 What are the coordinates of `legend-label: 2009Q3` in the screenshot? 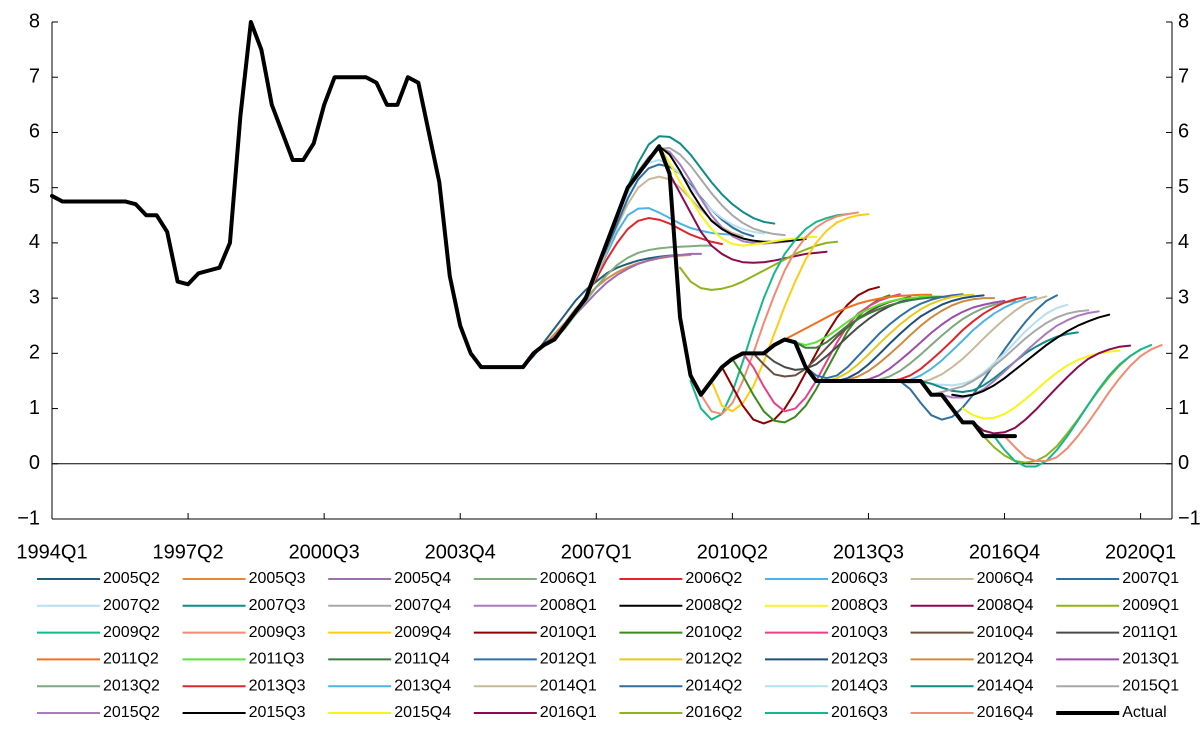 It's located at (277, 632).